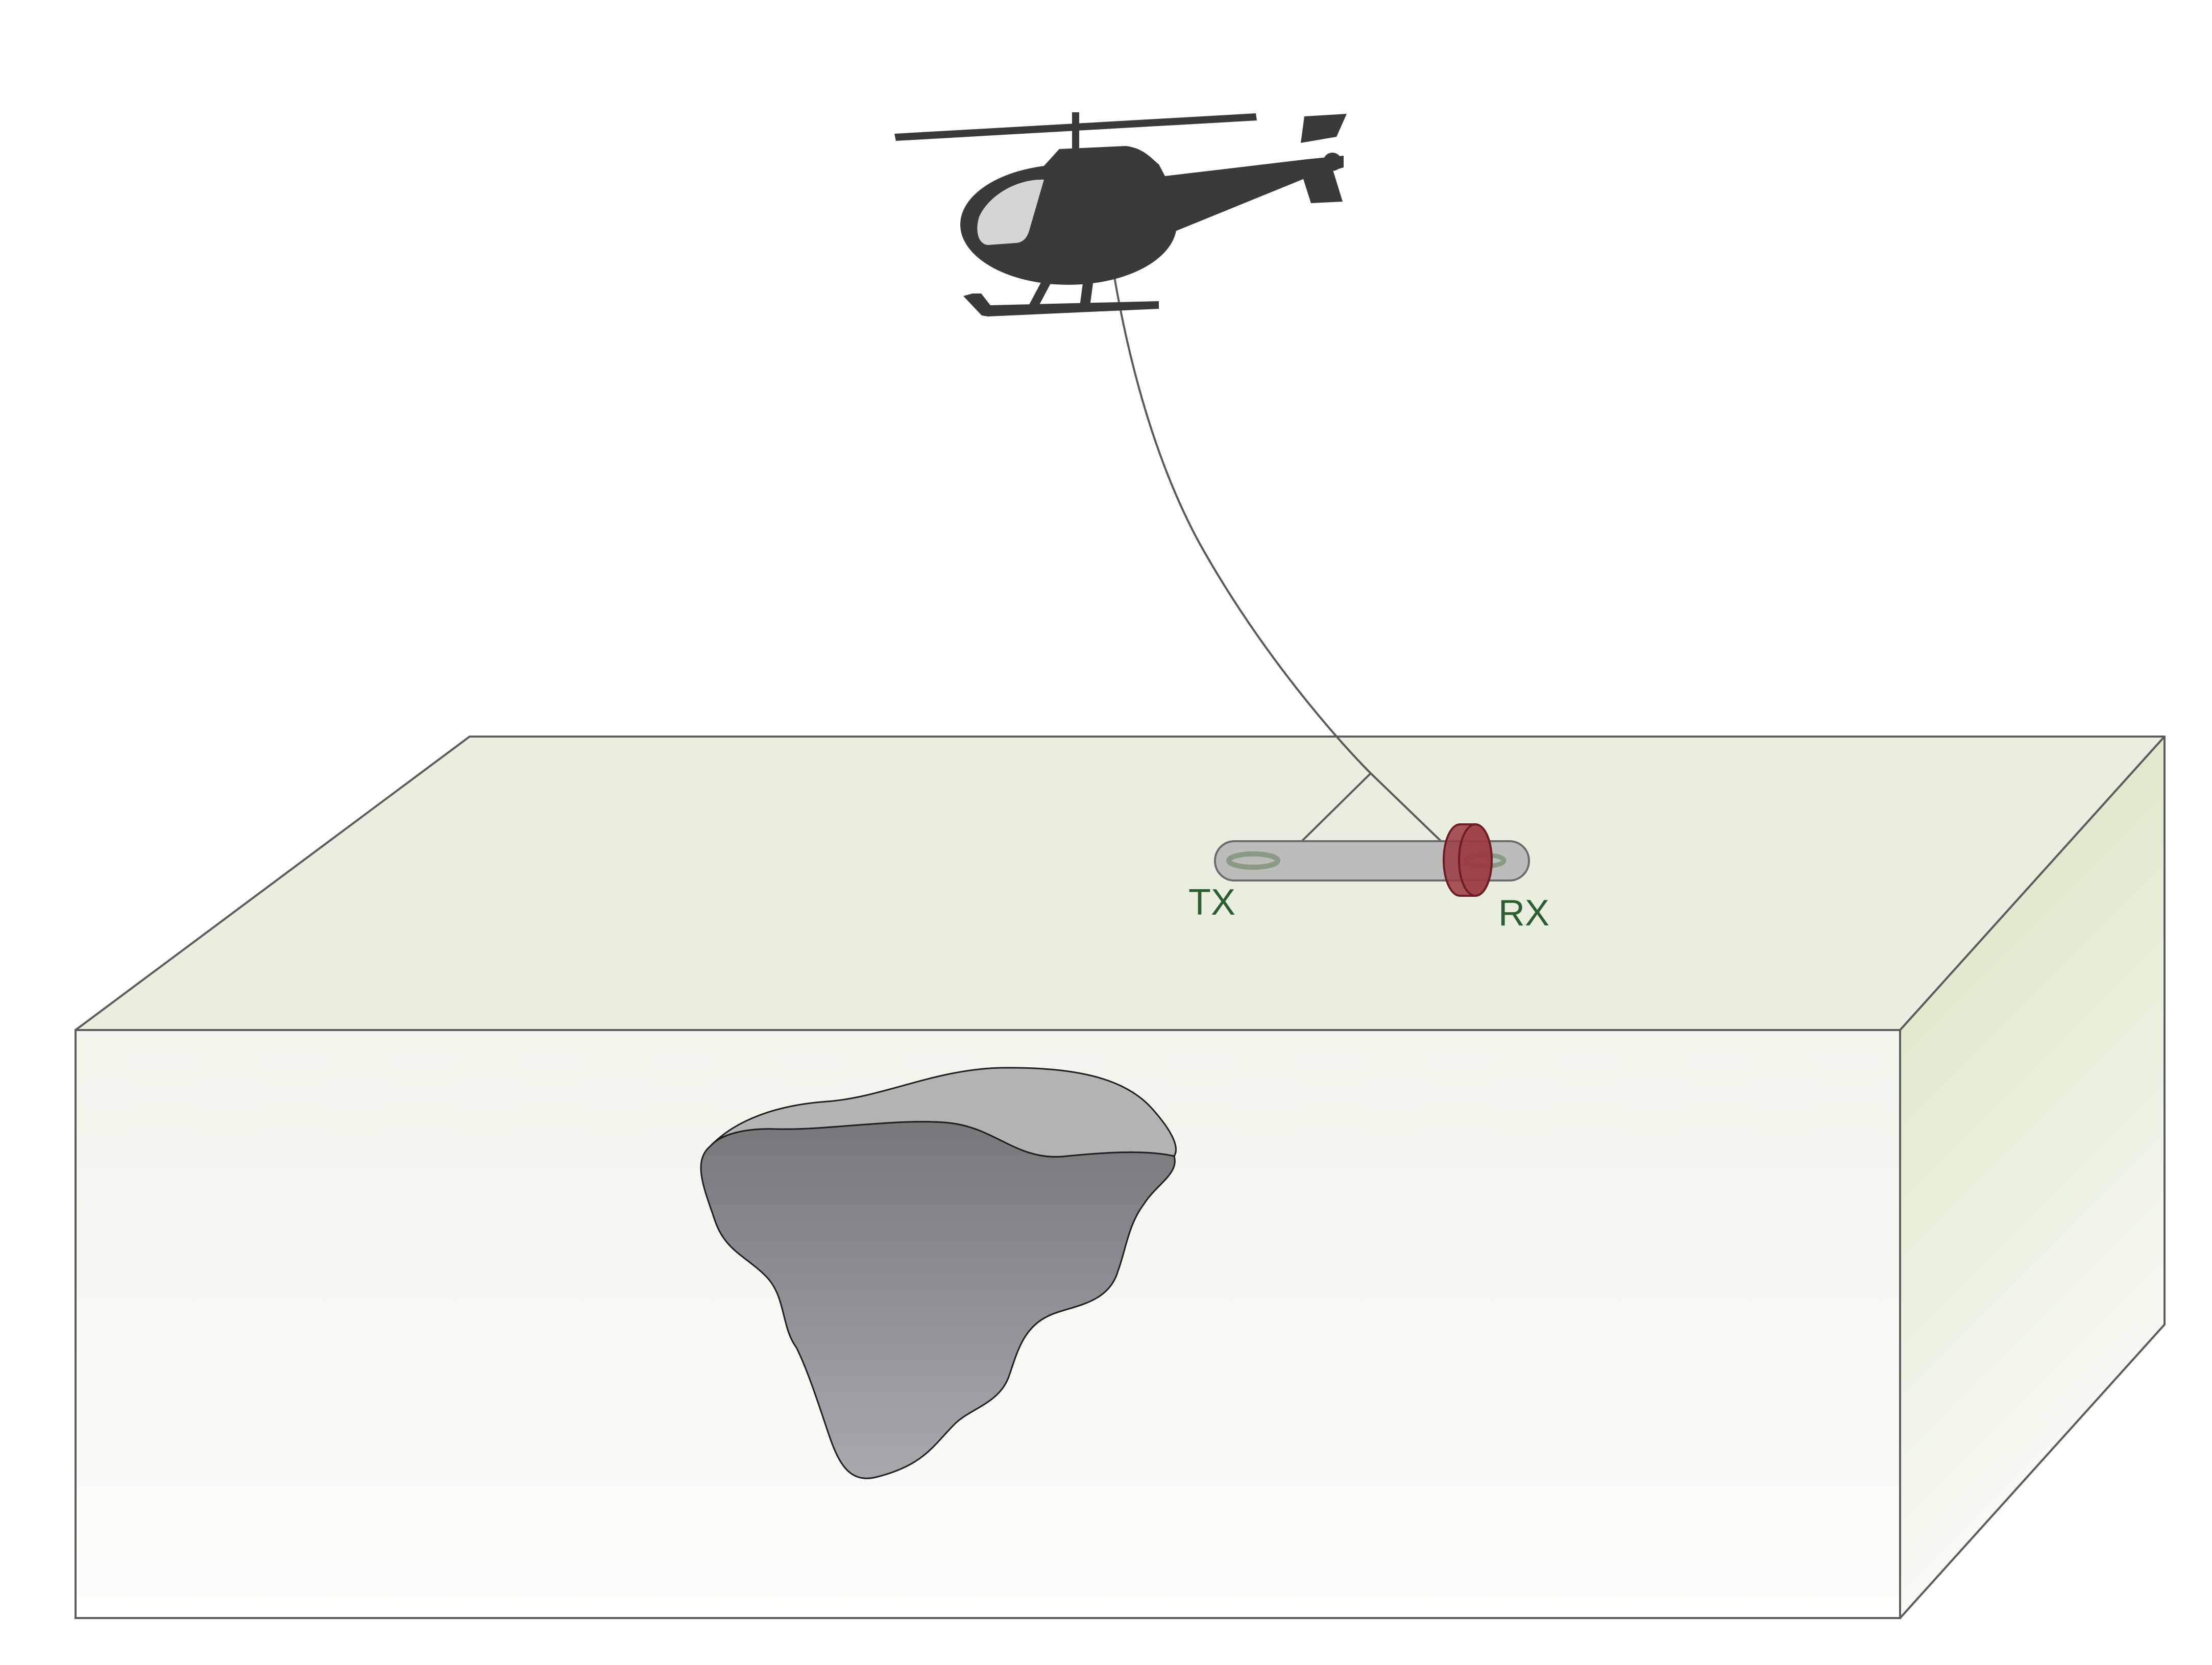 The width and height of the screenshot is (2212, 1665). What do you see at coordinates (1373, 809) in the screenshot?
I see `bird-suspension-lines` at bounding box center [1373, 809].